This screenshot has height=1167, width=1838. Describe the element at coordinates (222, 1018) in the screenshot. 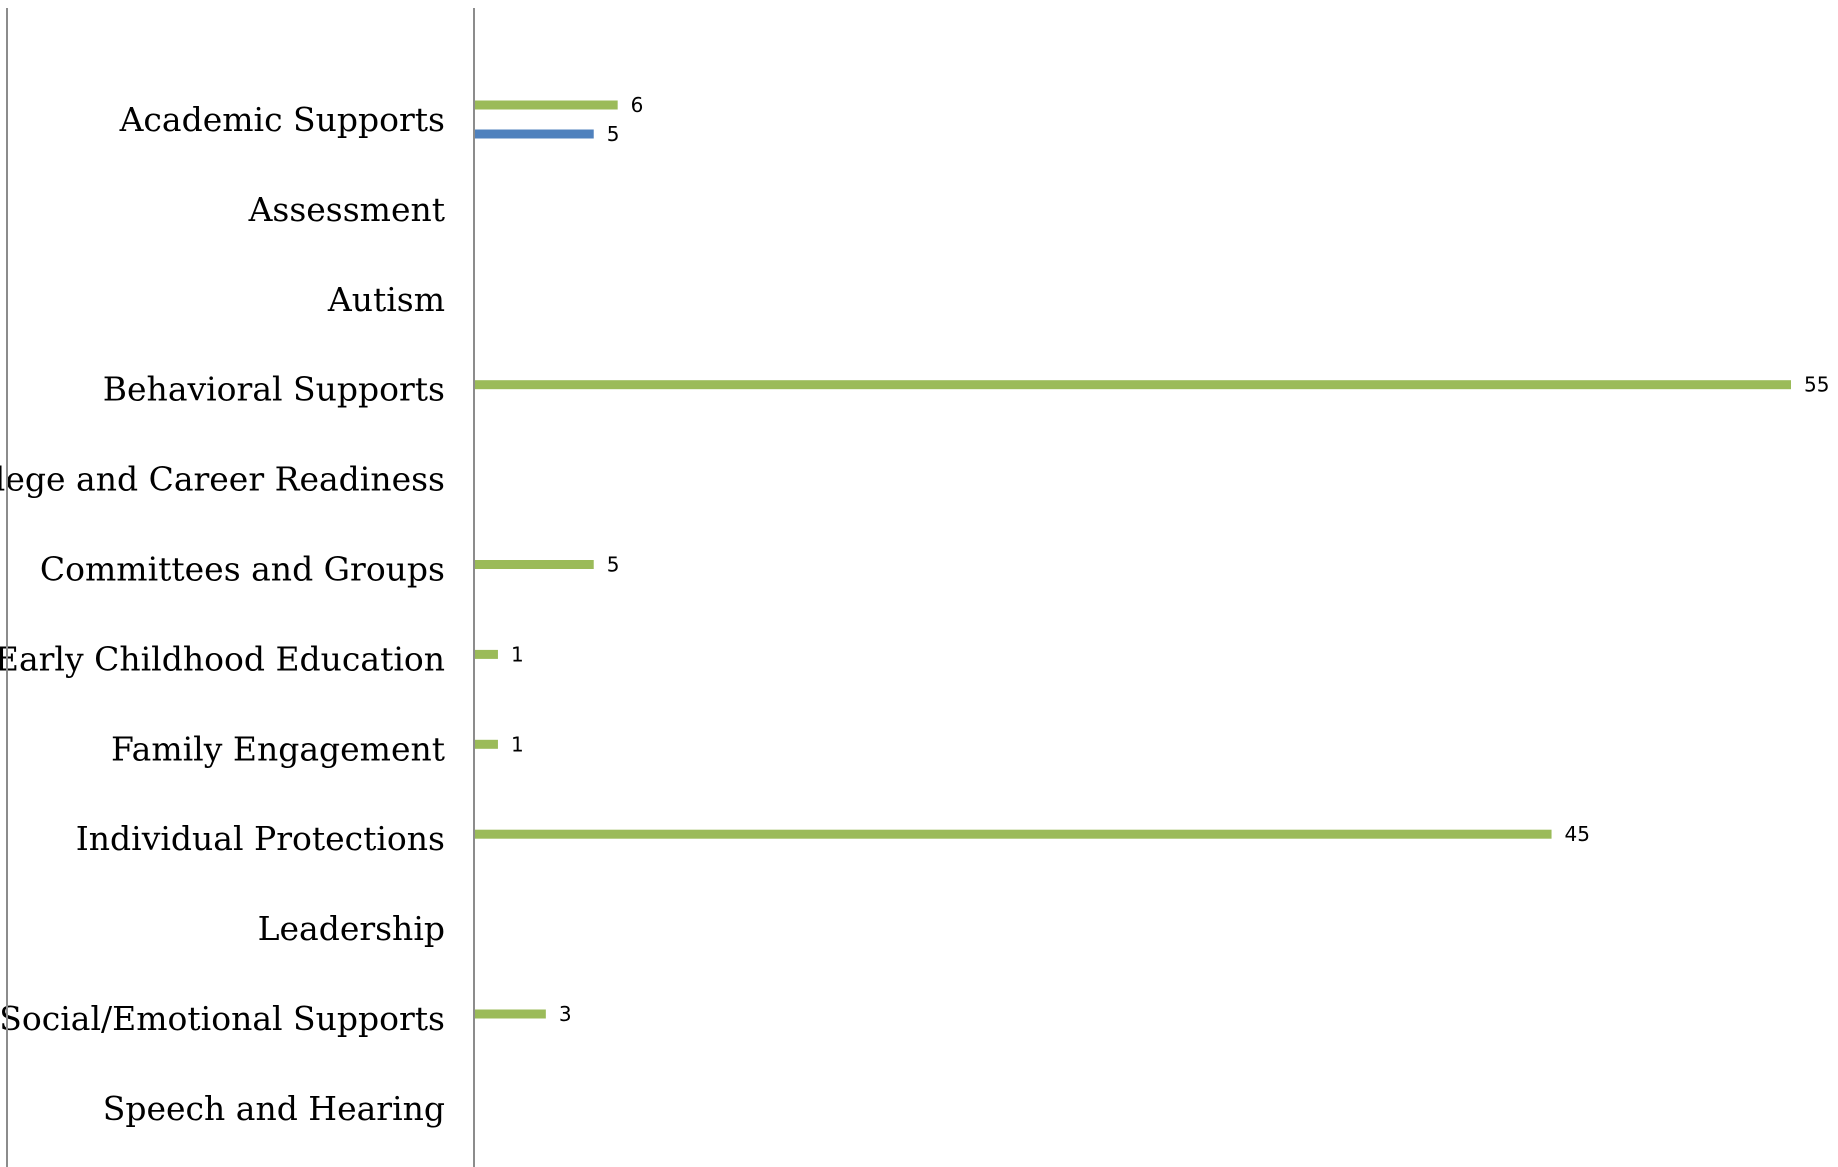

I see `category-label-social-emotional-supports: Social/Emotional Supports` at that location.